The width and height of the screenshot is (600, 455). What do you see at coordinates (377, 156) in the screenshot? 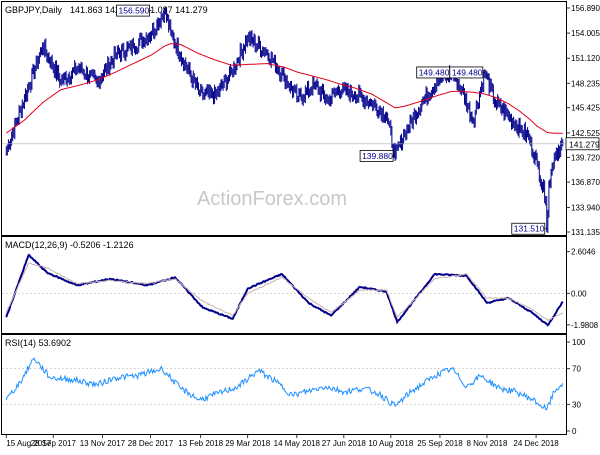
I see `price-annotation-label: 139.880` at bounding box center [377, 156].